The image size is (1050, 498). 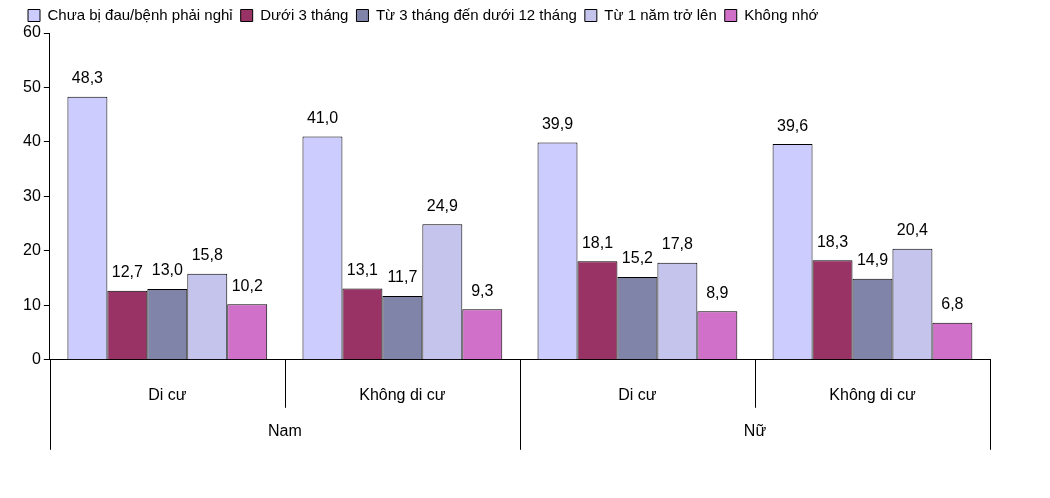 What do you see at coordinates (247, 285) in the screenshot?
I see `data-label: 10,2` at bounding box center [247, 285].